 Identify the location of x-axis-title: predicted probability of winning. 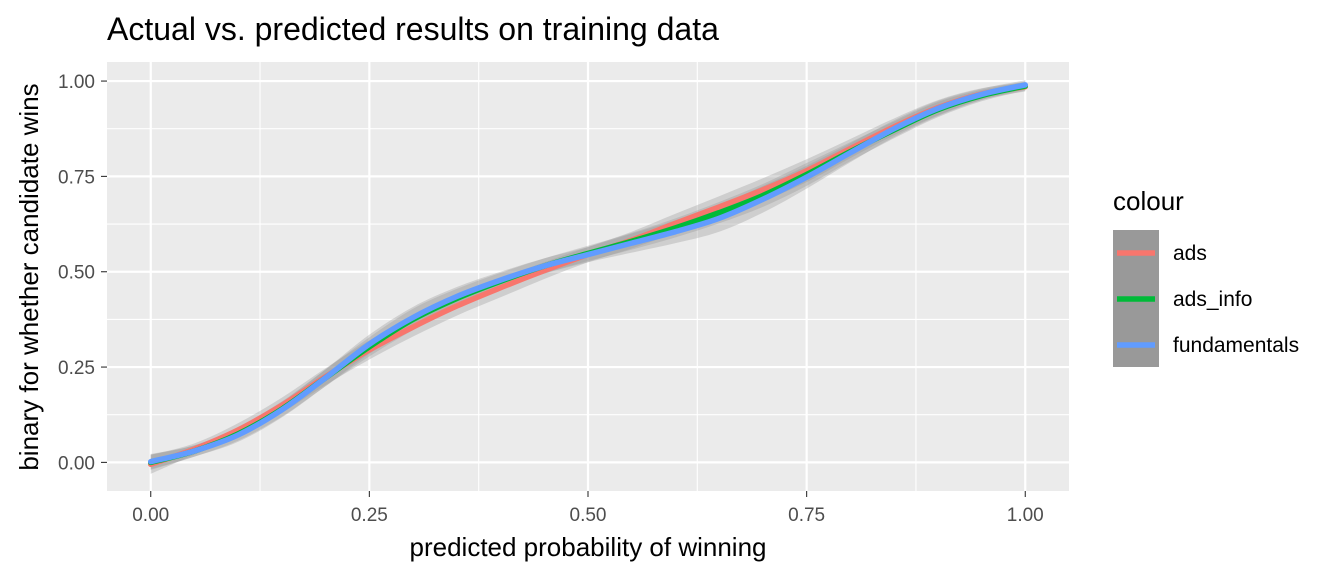
(588, 547).